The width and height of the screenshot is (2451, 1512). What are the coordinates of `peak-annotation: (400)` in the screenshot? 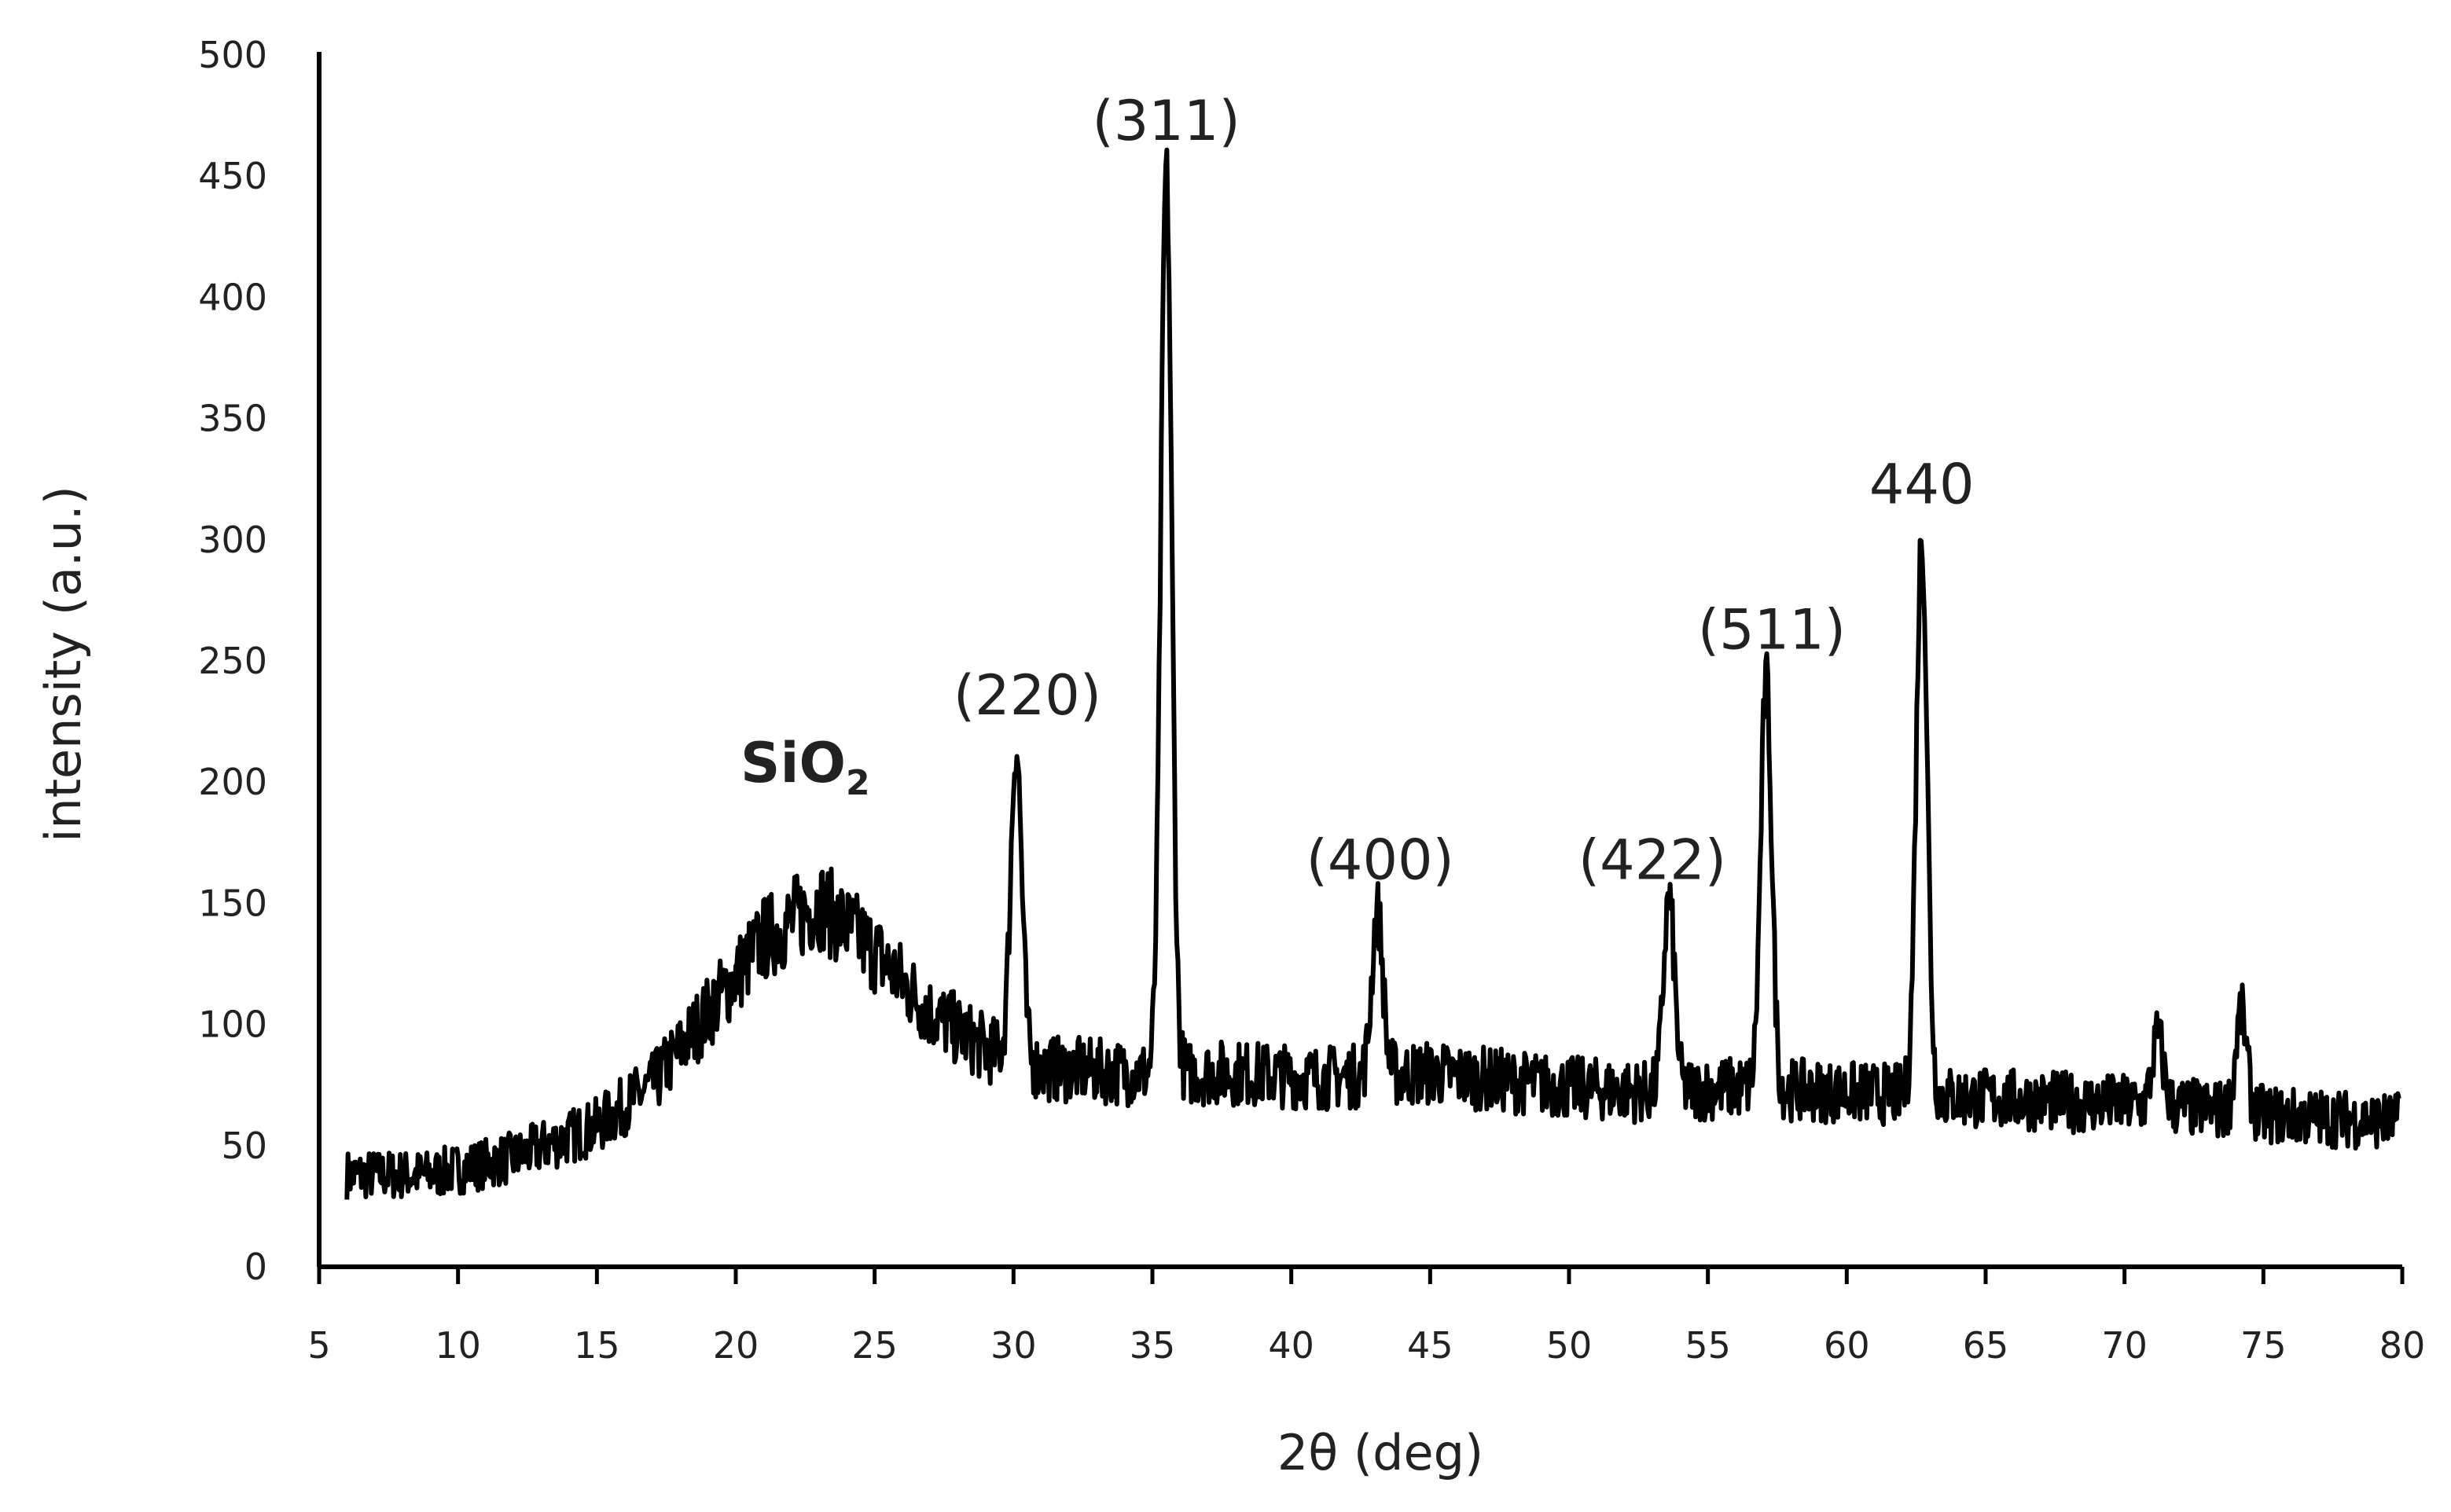 It's located at (1380, 861).